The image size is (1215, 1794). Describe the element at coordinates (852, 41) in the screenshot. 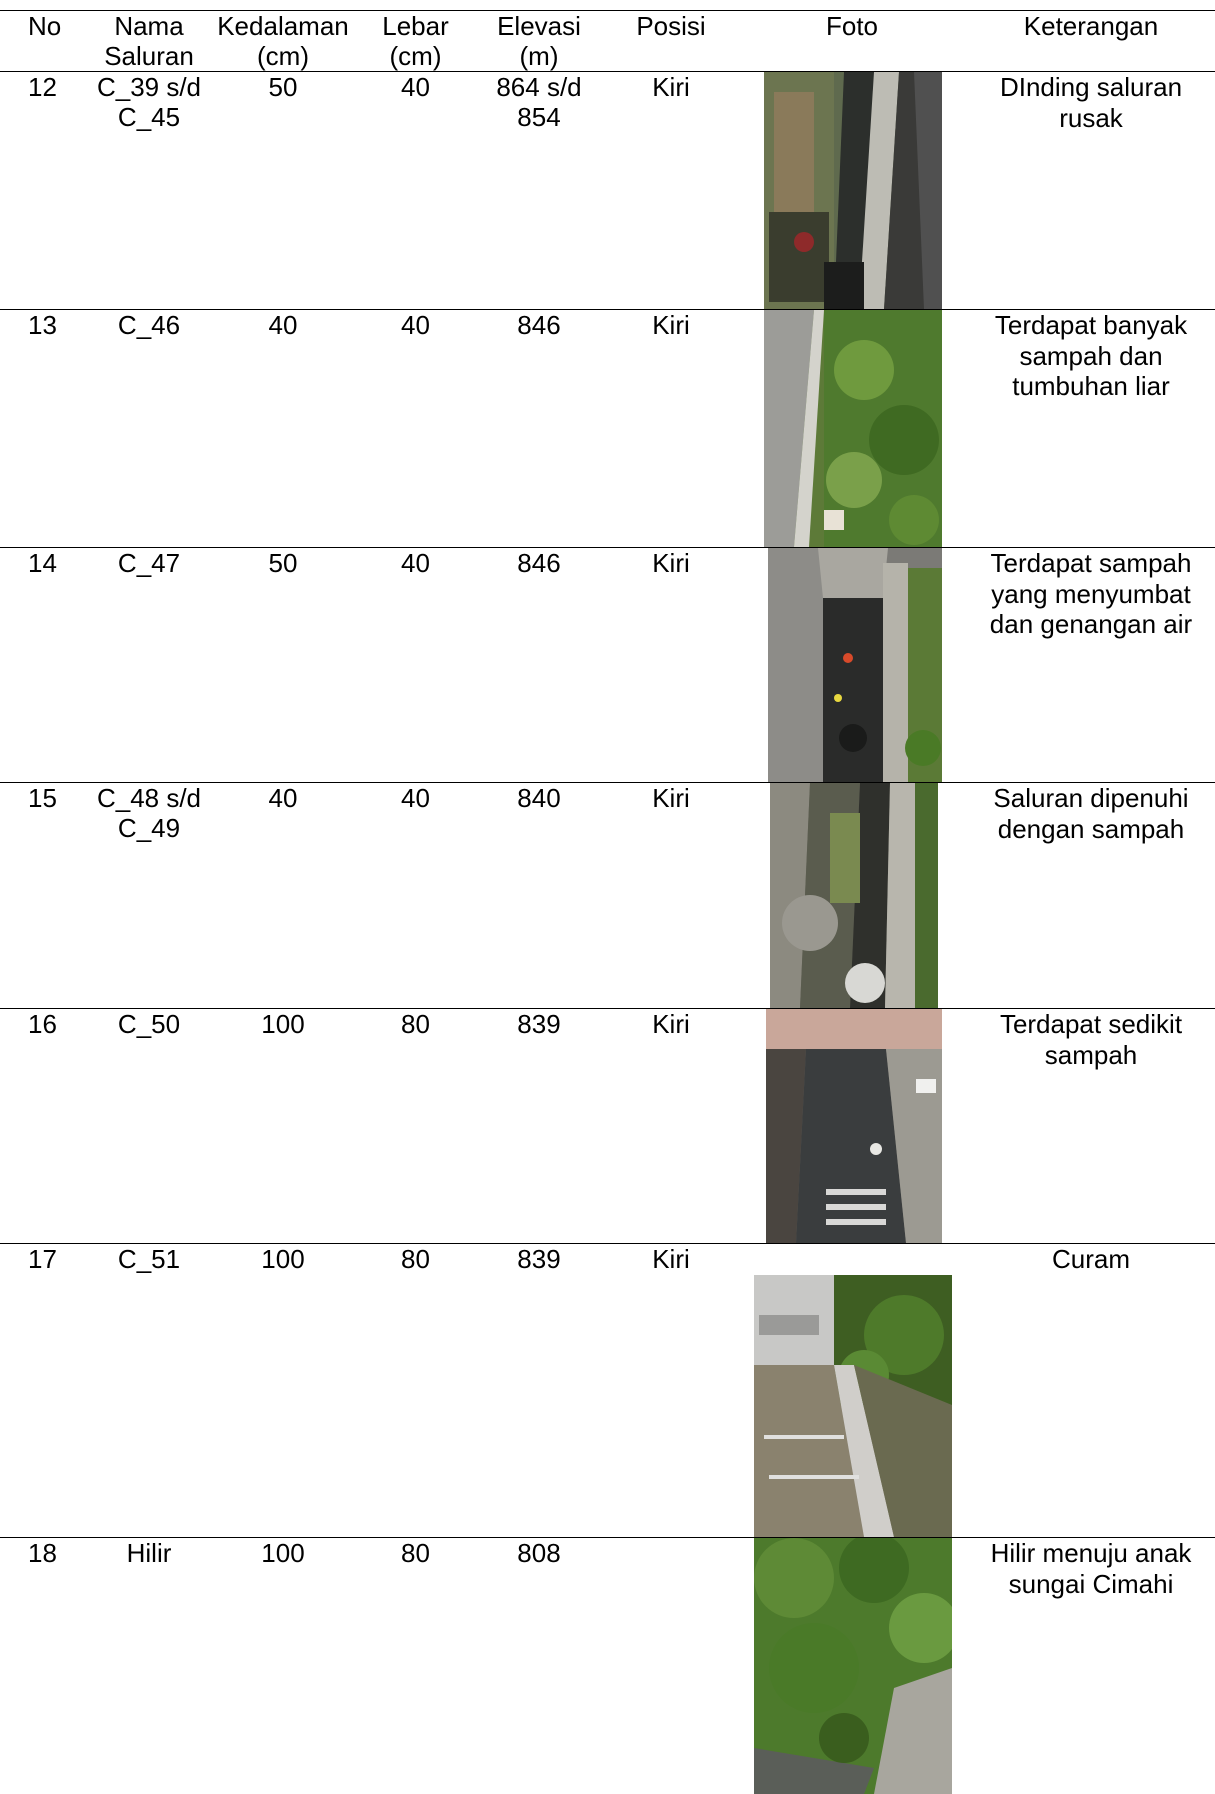

I see `header-foto: Foto` at that location.